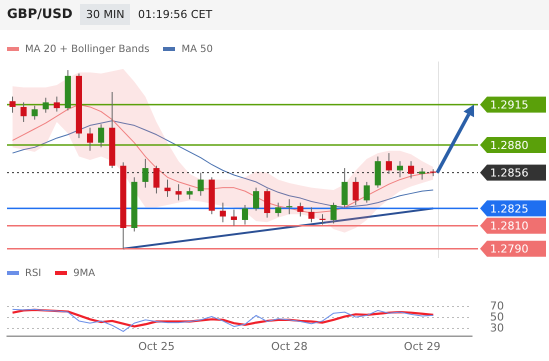 This screenshot has height=361, width=549. Describe the element at coordinates (84, 273) in the screenshot. I see `legend-label: 9MA` at that location.